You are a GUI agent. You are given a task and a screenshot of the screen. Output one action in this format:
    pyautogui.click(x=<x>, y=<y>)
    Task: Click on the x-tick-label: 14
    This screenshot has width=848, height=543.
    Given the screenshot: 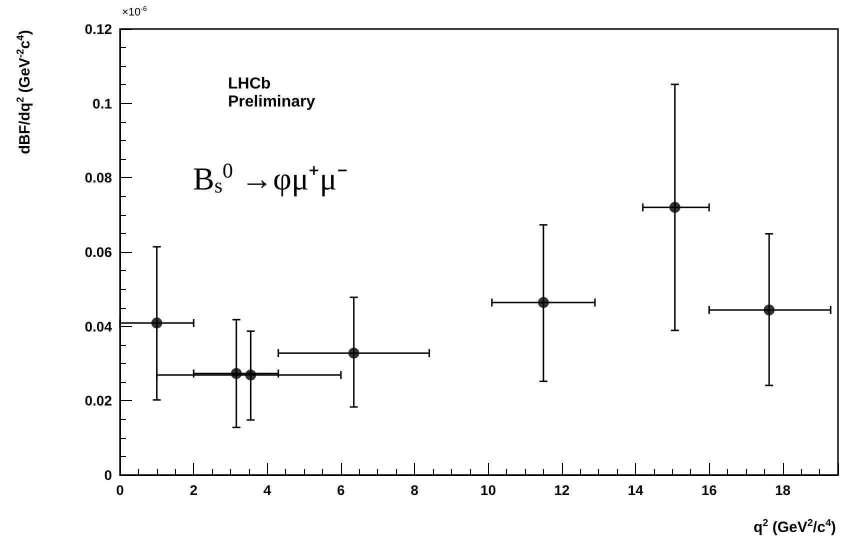 What is the action you would take?
    pyautogui.click(x=636, y=490)
    